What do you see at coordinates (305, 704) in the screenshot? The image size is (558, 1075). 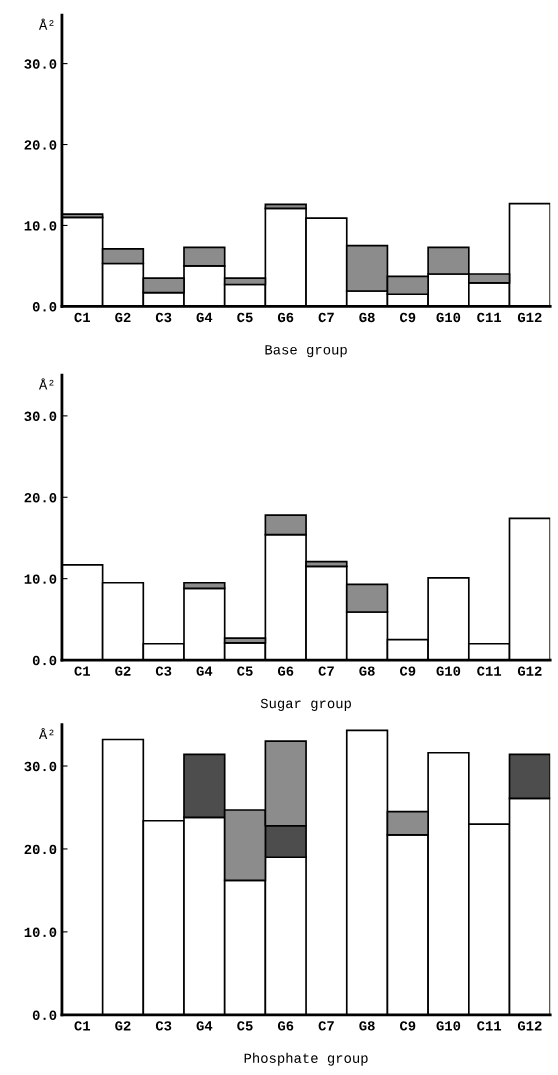 I see `x-axis-title: Sugar group` at bounding box center [305, 704].